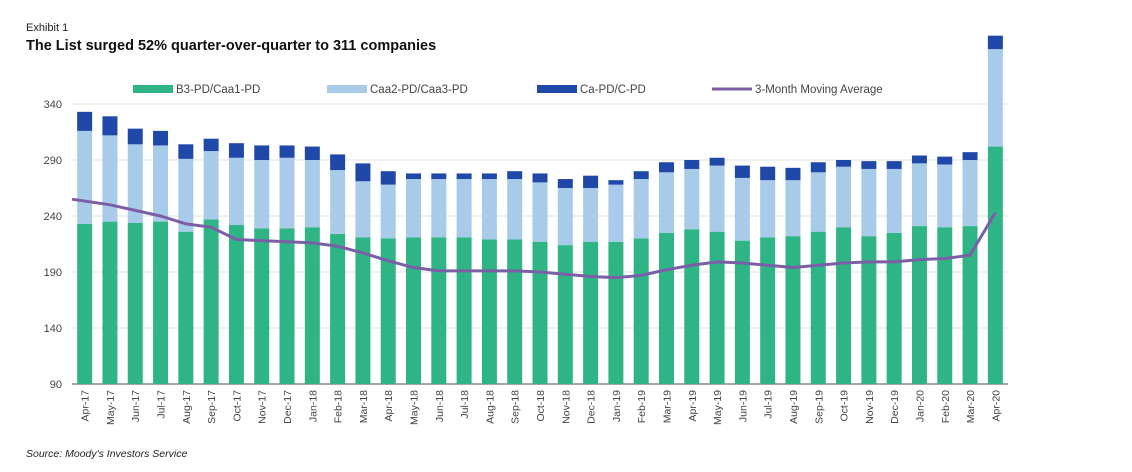 This screenshot has height=472, width=1132. I want to click on x-tick-label: Jan-19, so click(617, 406).